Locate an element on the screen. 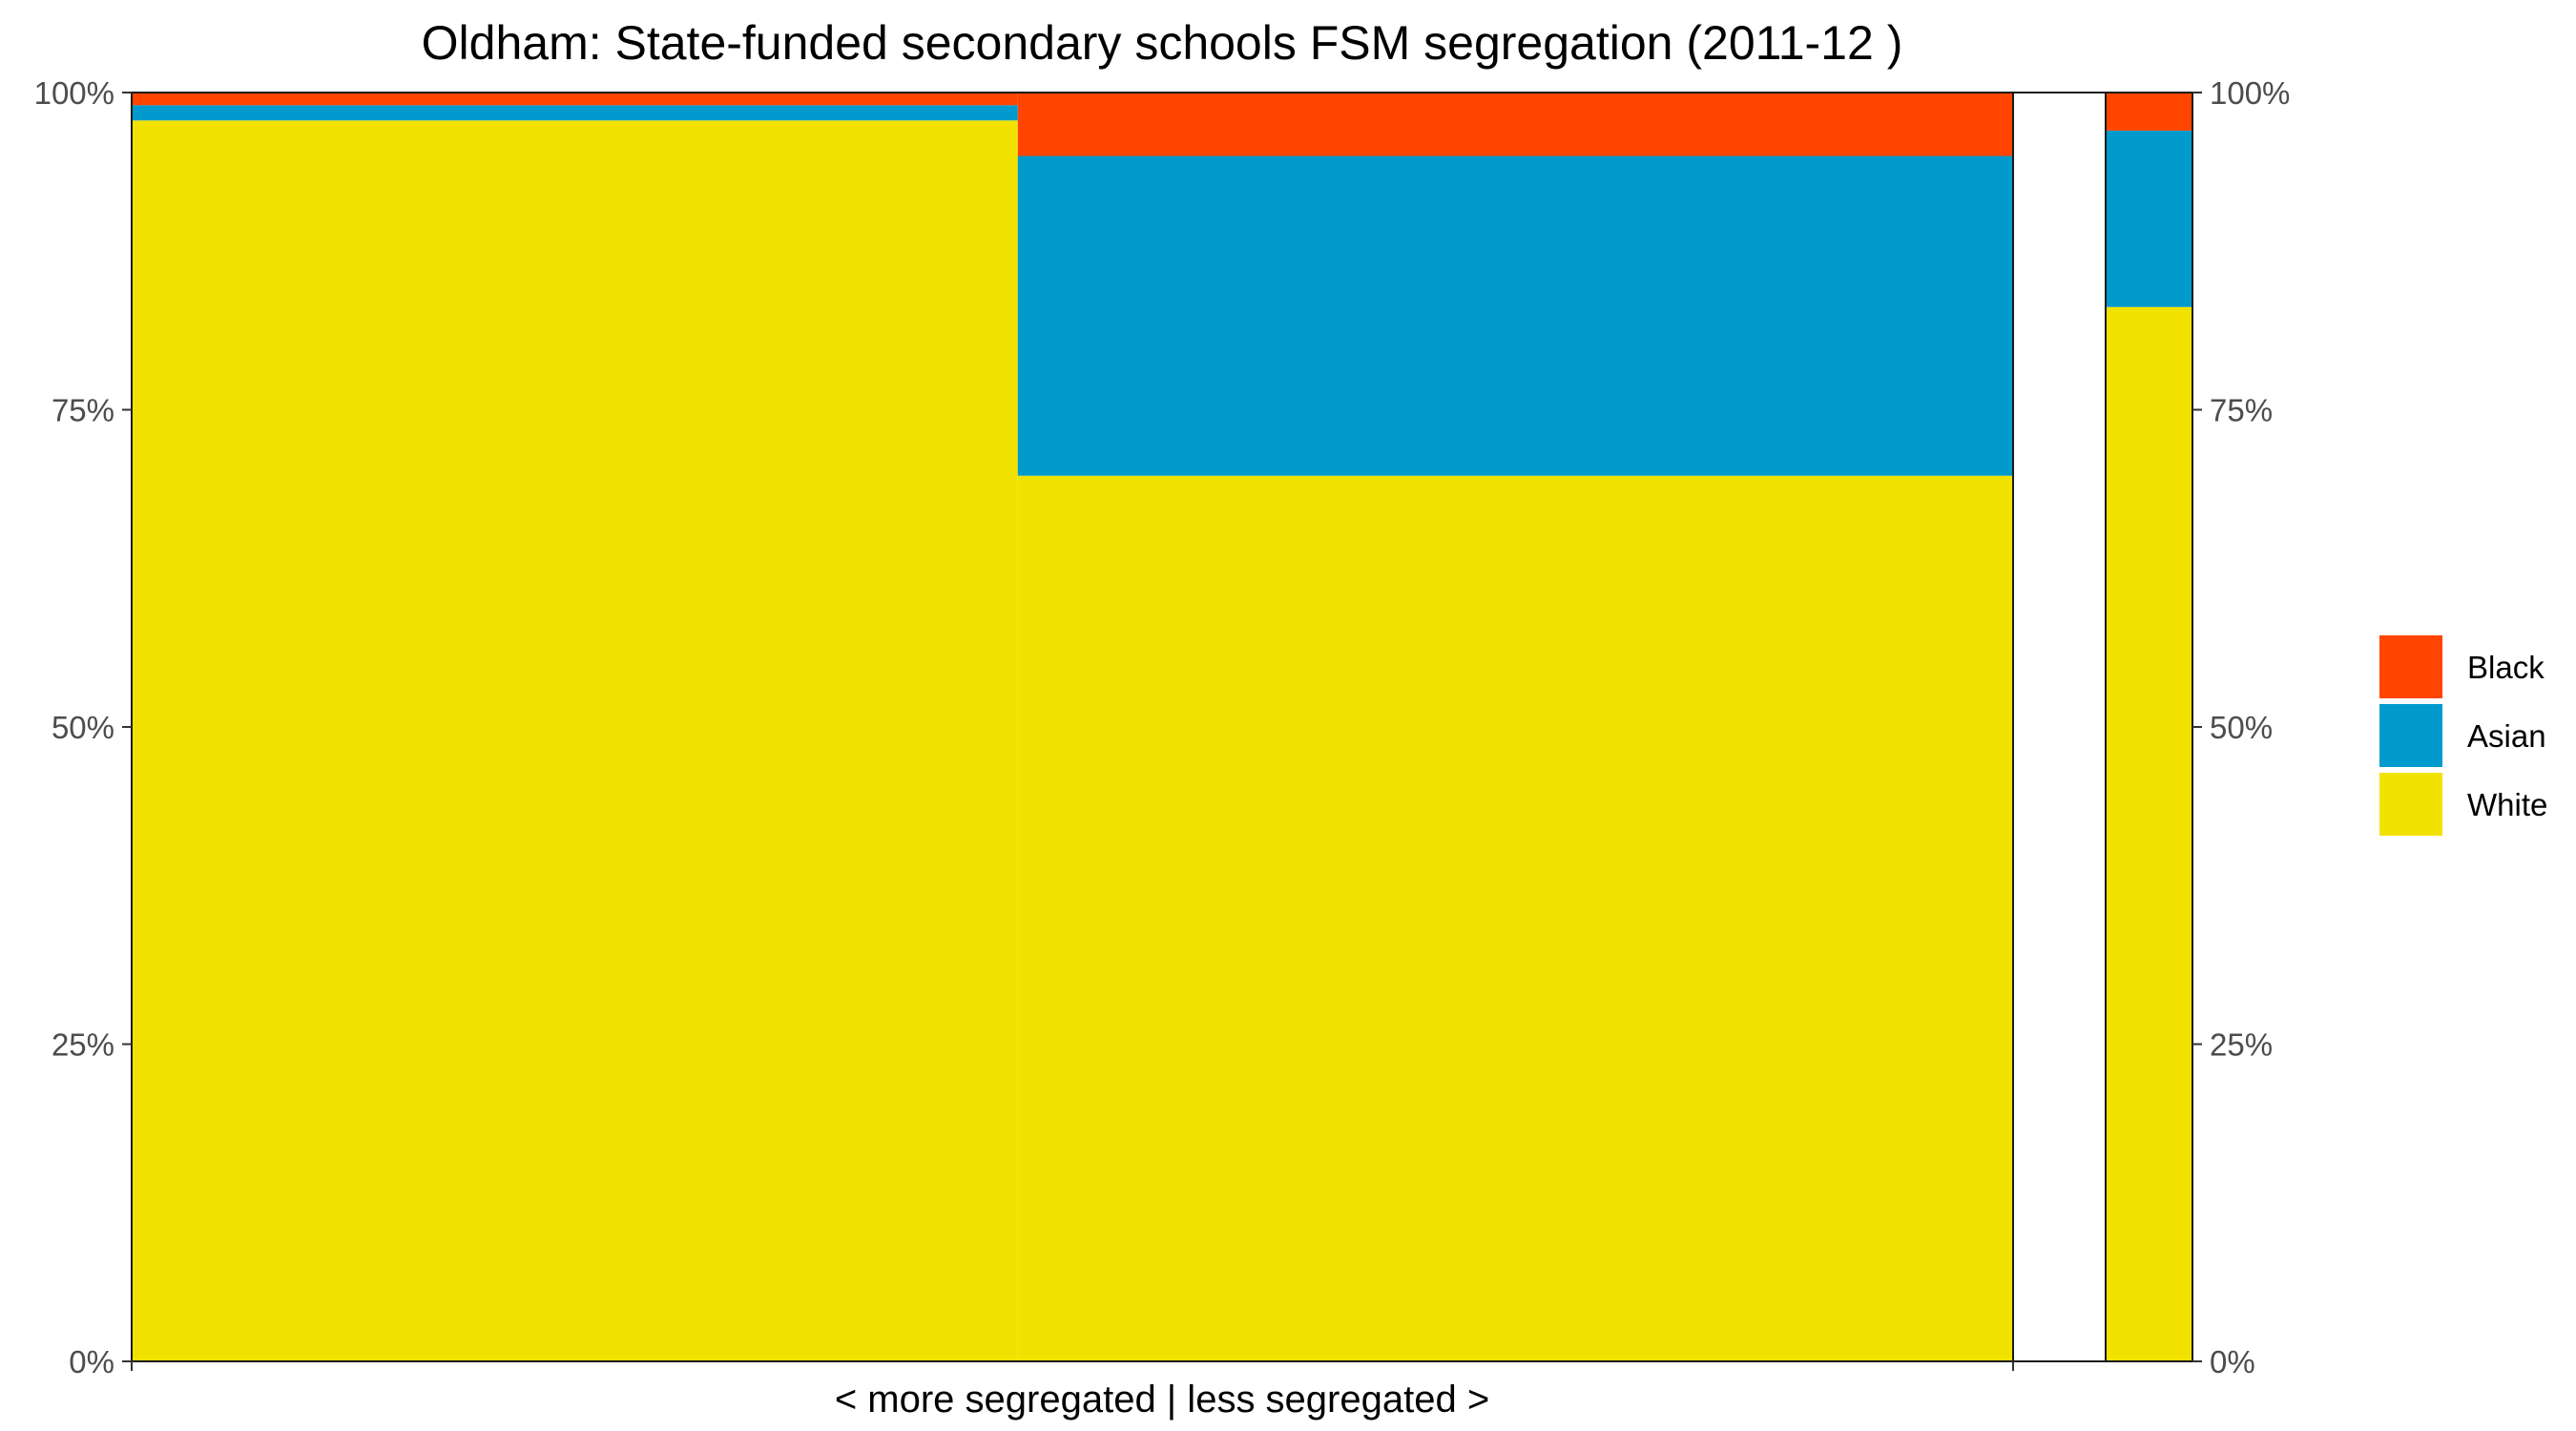 The image size is (2576, 1431). legend-key-asian is located at coordinates (2410, 735).